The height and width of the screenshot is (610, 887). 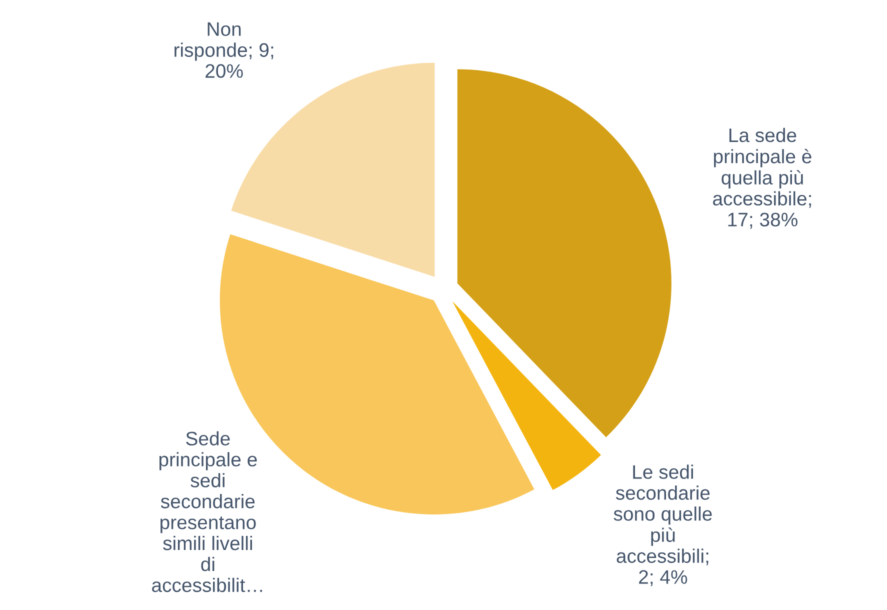 What do you see at coordinates (762, 178) in the screenshot?
I see `slice-label: La sede principale è quella più accessibile; 17; 38%` at bounding box center [762, 178].